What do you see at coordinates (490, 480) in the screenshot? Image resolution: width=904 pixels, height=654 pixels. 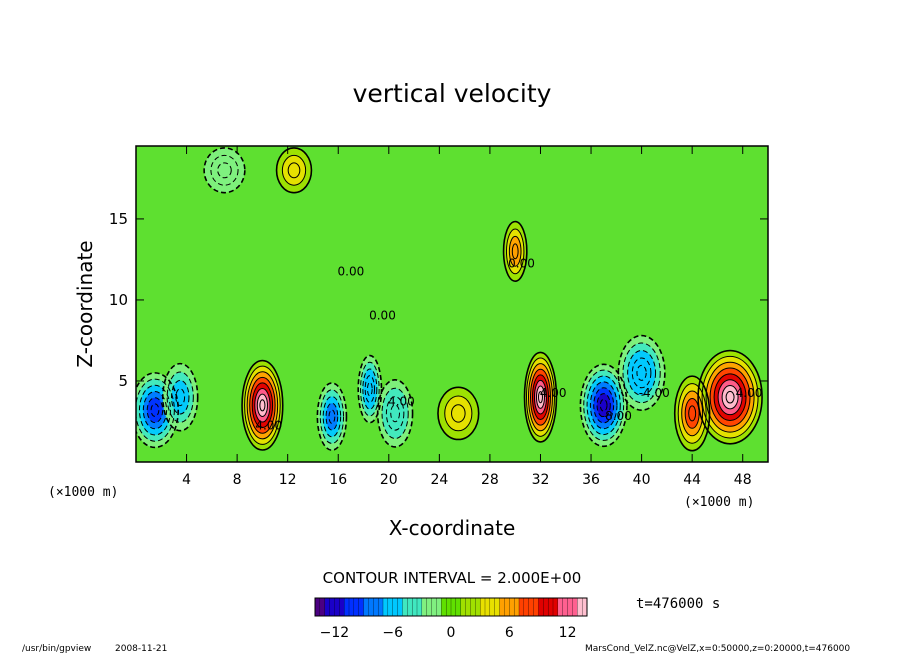 I see `x-tick-label: 28` at bounding box center [490, 480].